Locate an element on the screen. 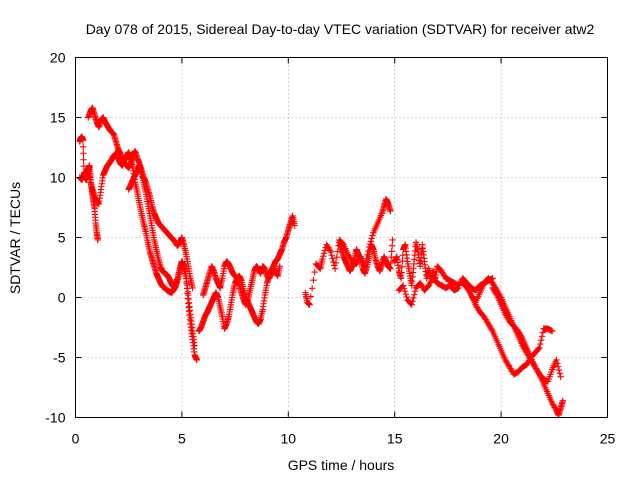 The image size is (640, 480). series-arc-l is located at coordinates (512, 334).